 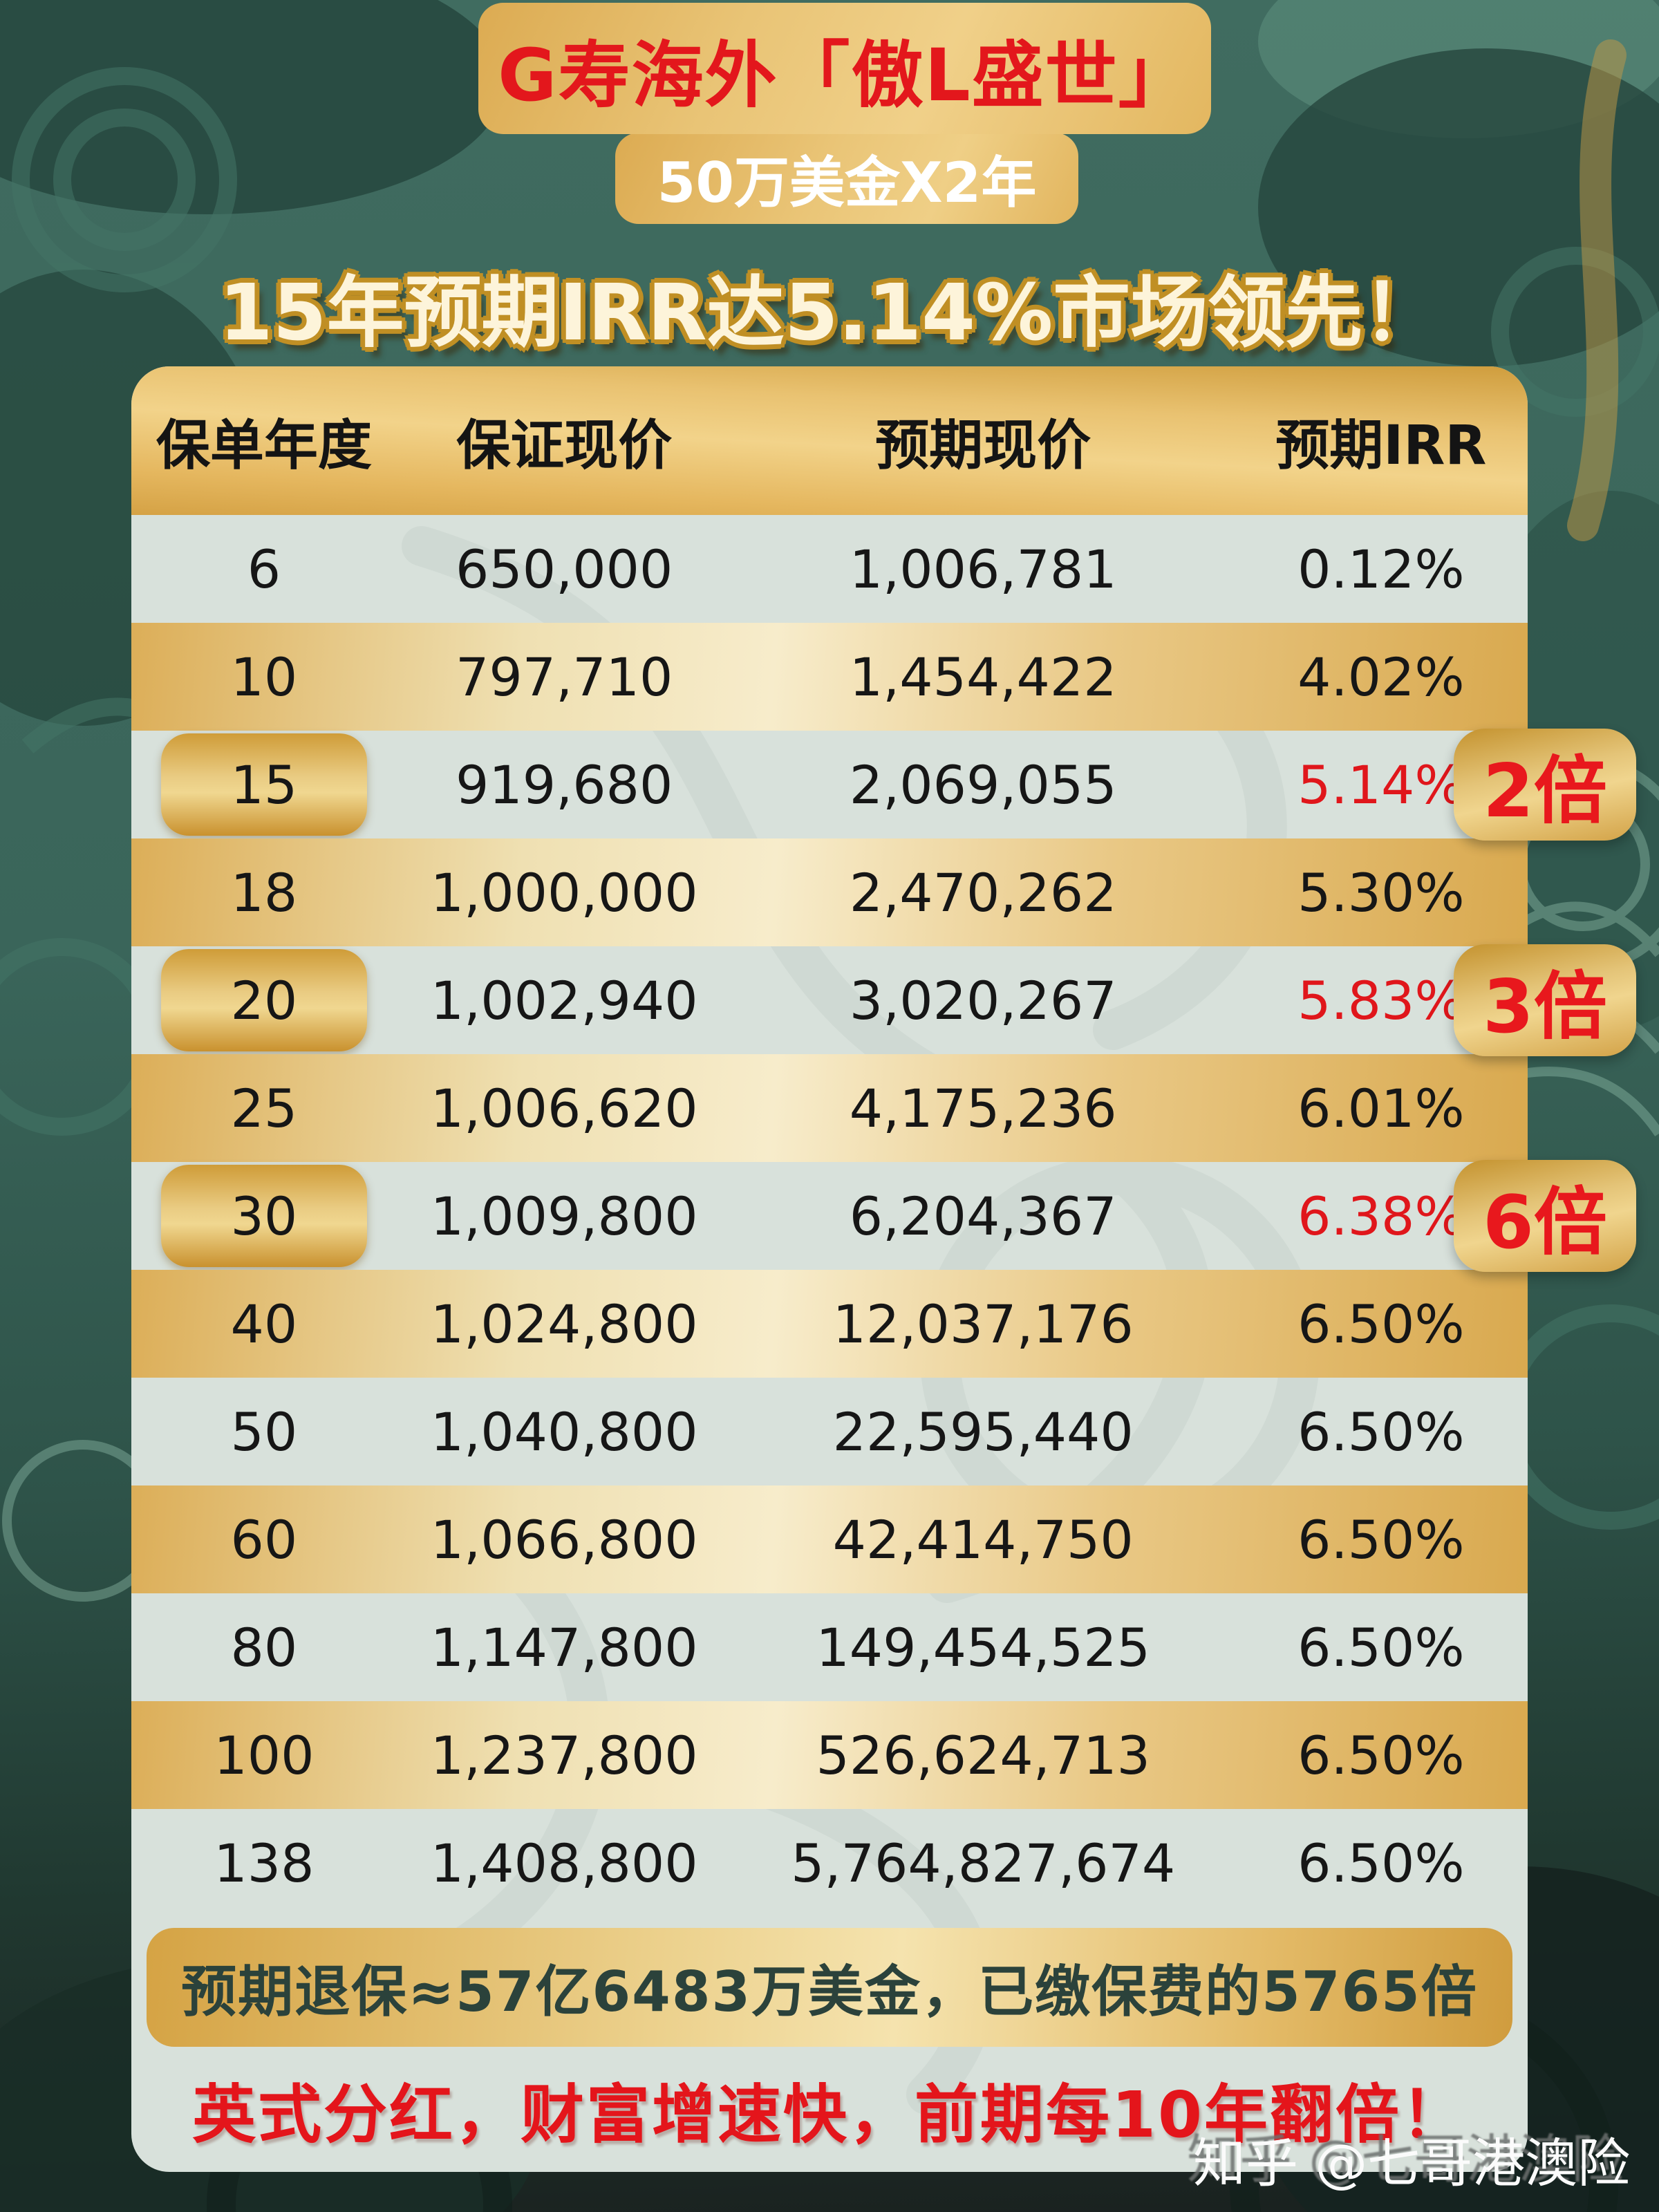 I want to click on policy-year-value: 138, so click(x=264, y=1863).